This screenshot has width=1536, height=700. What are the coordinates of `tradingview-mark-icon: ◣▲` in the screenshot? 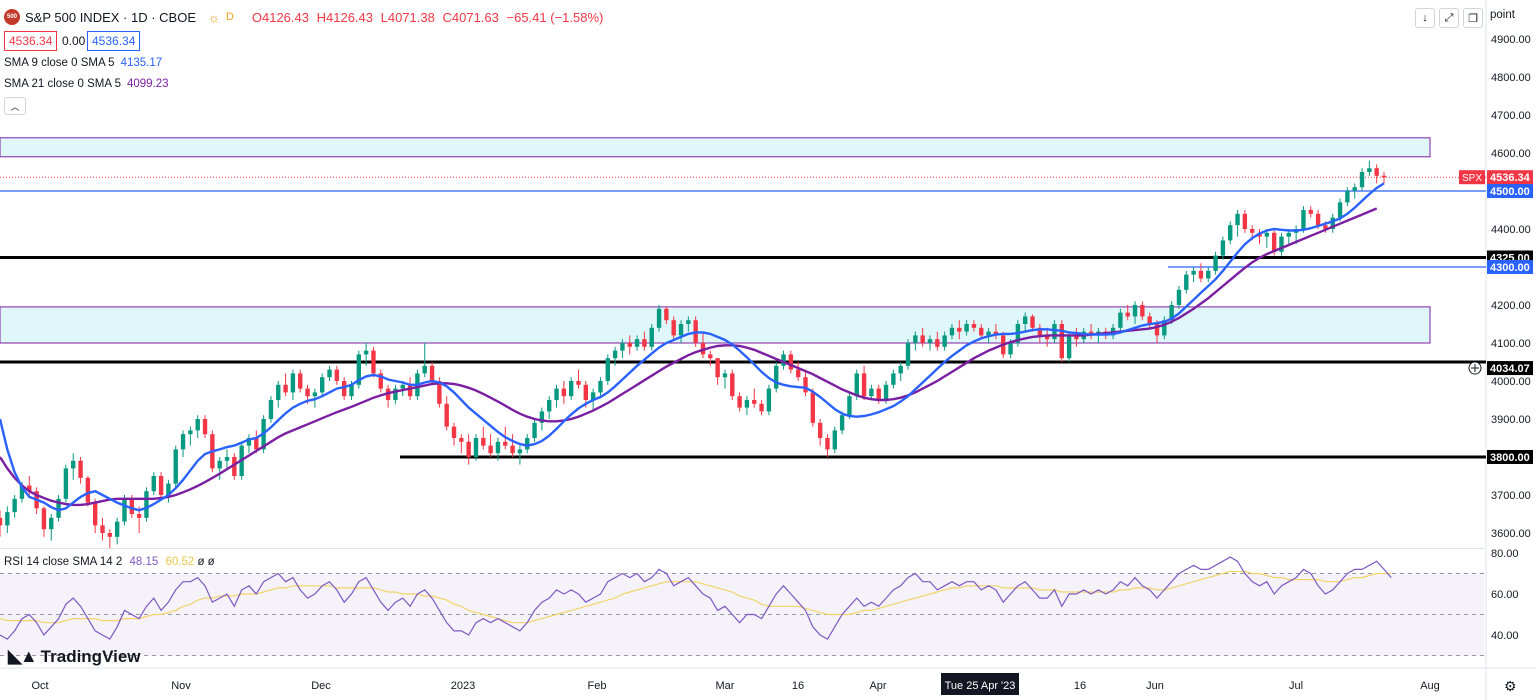 It's located at (23, 656).